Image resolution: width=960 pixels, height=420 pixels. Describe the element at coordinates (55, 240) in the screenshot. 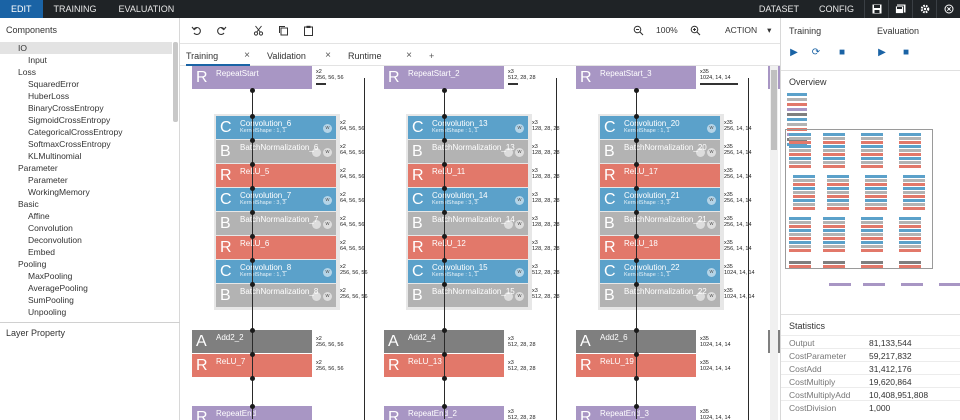

I see `tree-item: Deconvolution` at that location.